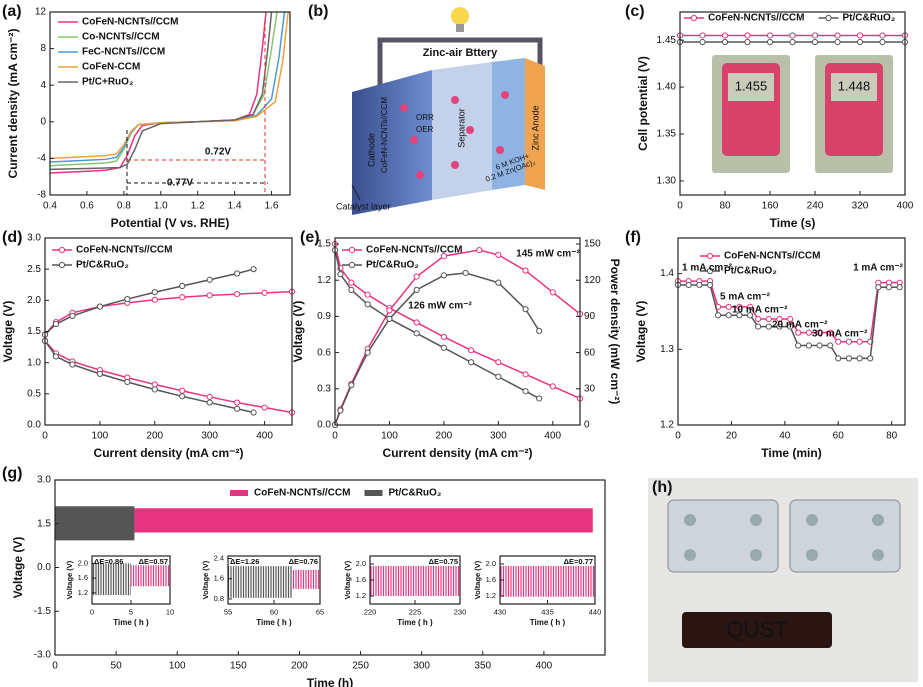 This screenshot has height=687, width=923. I want to click on molecule, so click(505, 95).